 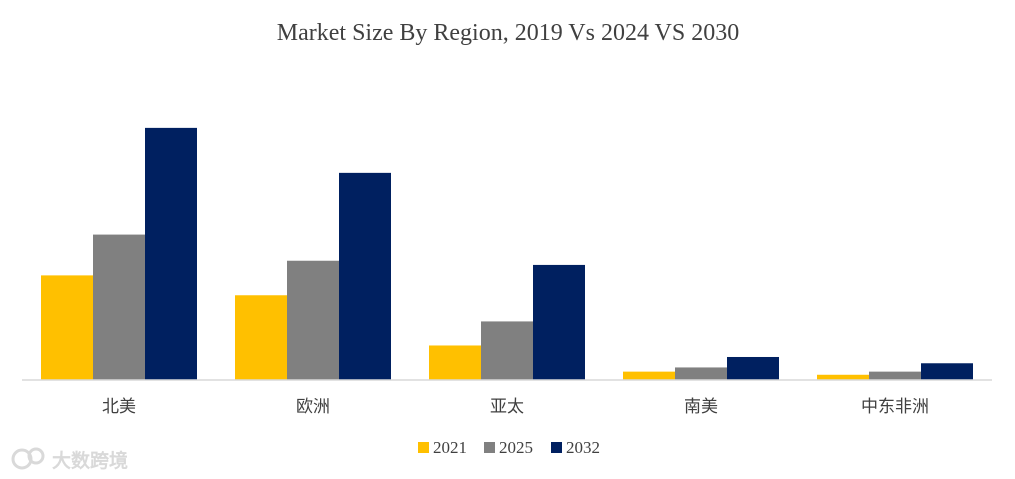 I want to click on category-labels: 北美 欧洲 亚太 南美 中东非洲, so click(x=515, y=407).